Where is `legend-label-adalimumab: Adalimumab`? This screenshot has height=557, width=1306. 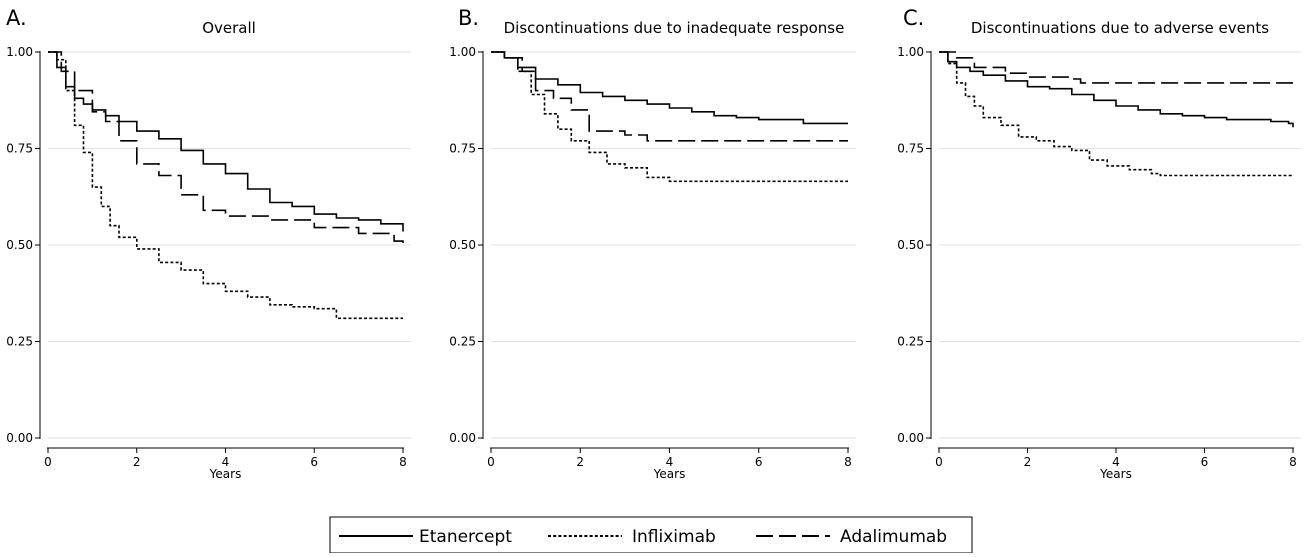 legend-label-adalimumab: Adalimumab is located at coordinates (893, 537).